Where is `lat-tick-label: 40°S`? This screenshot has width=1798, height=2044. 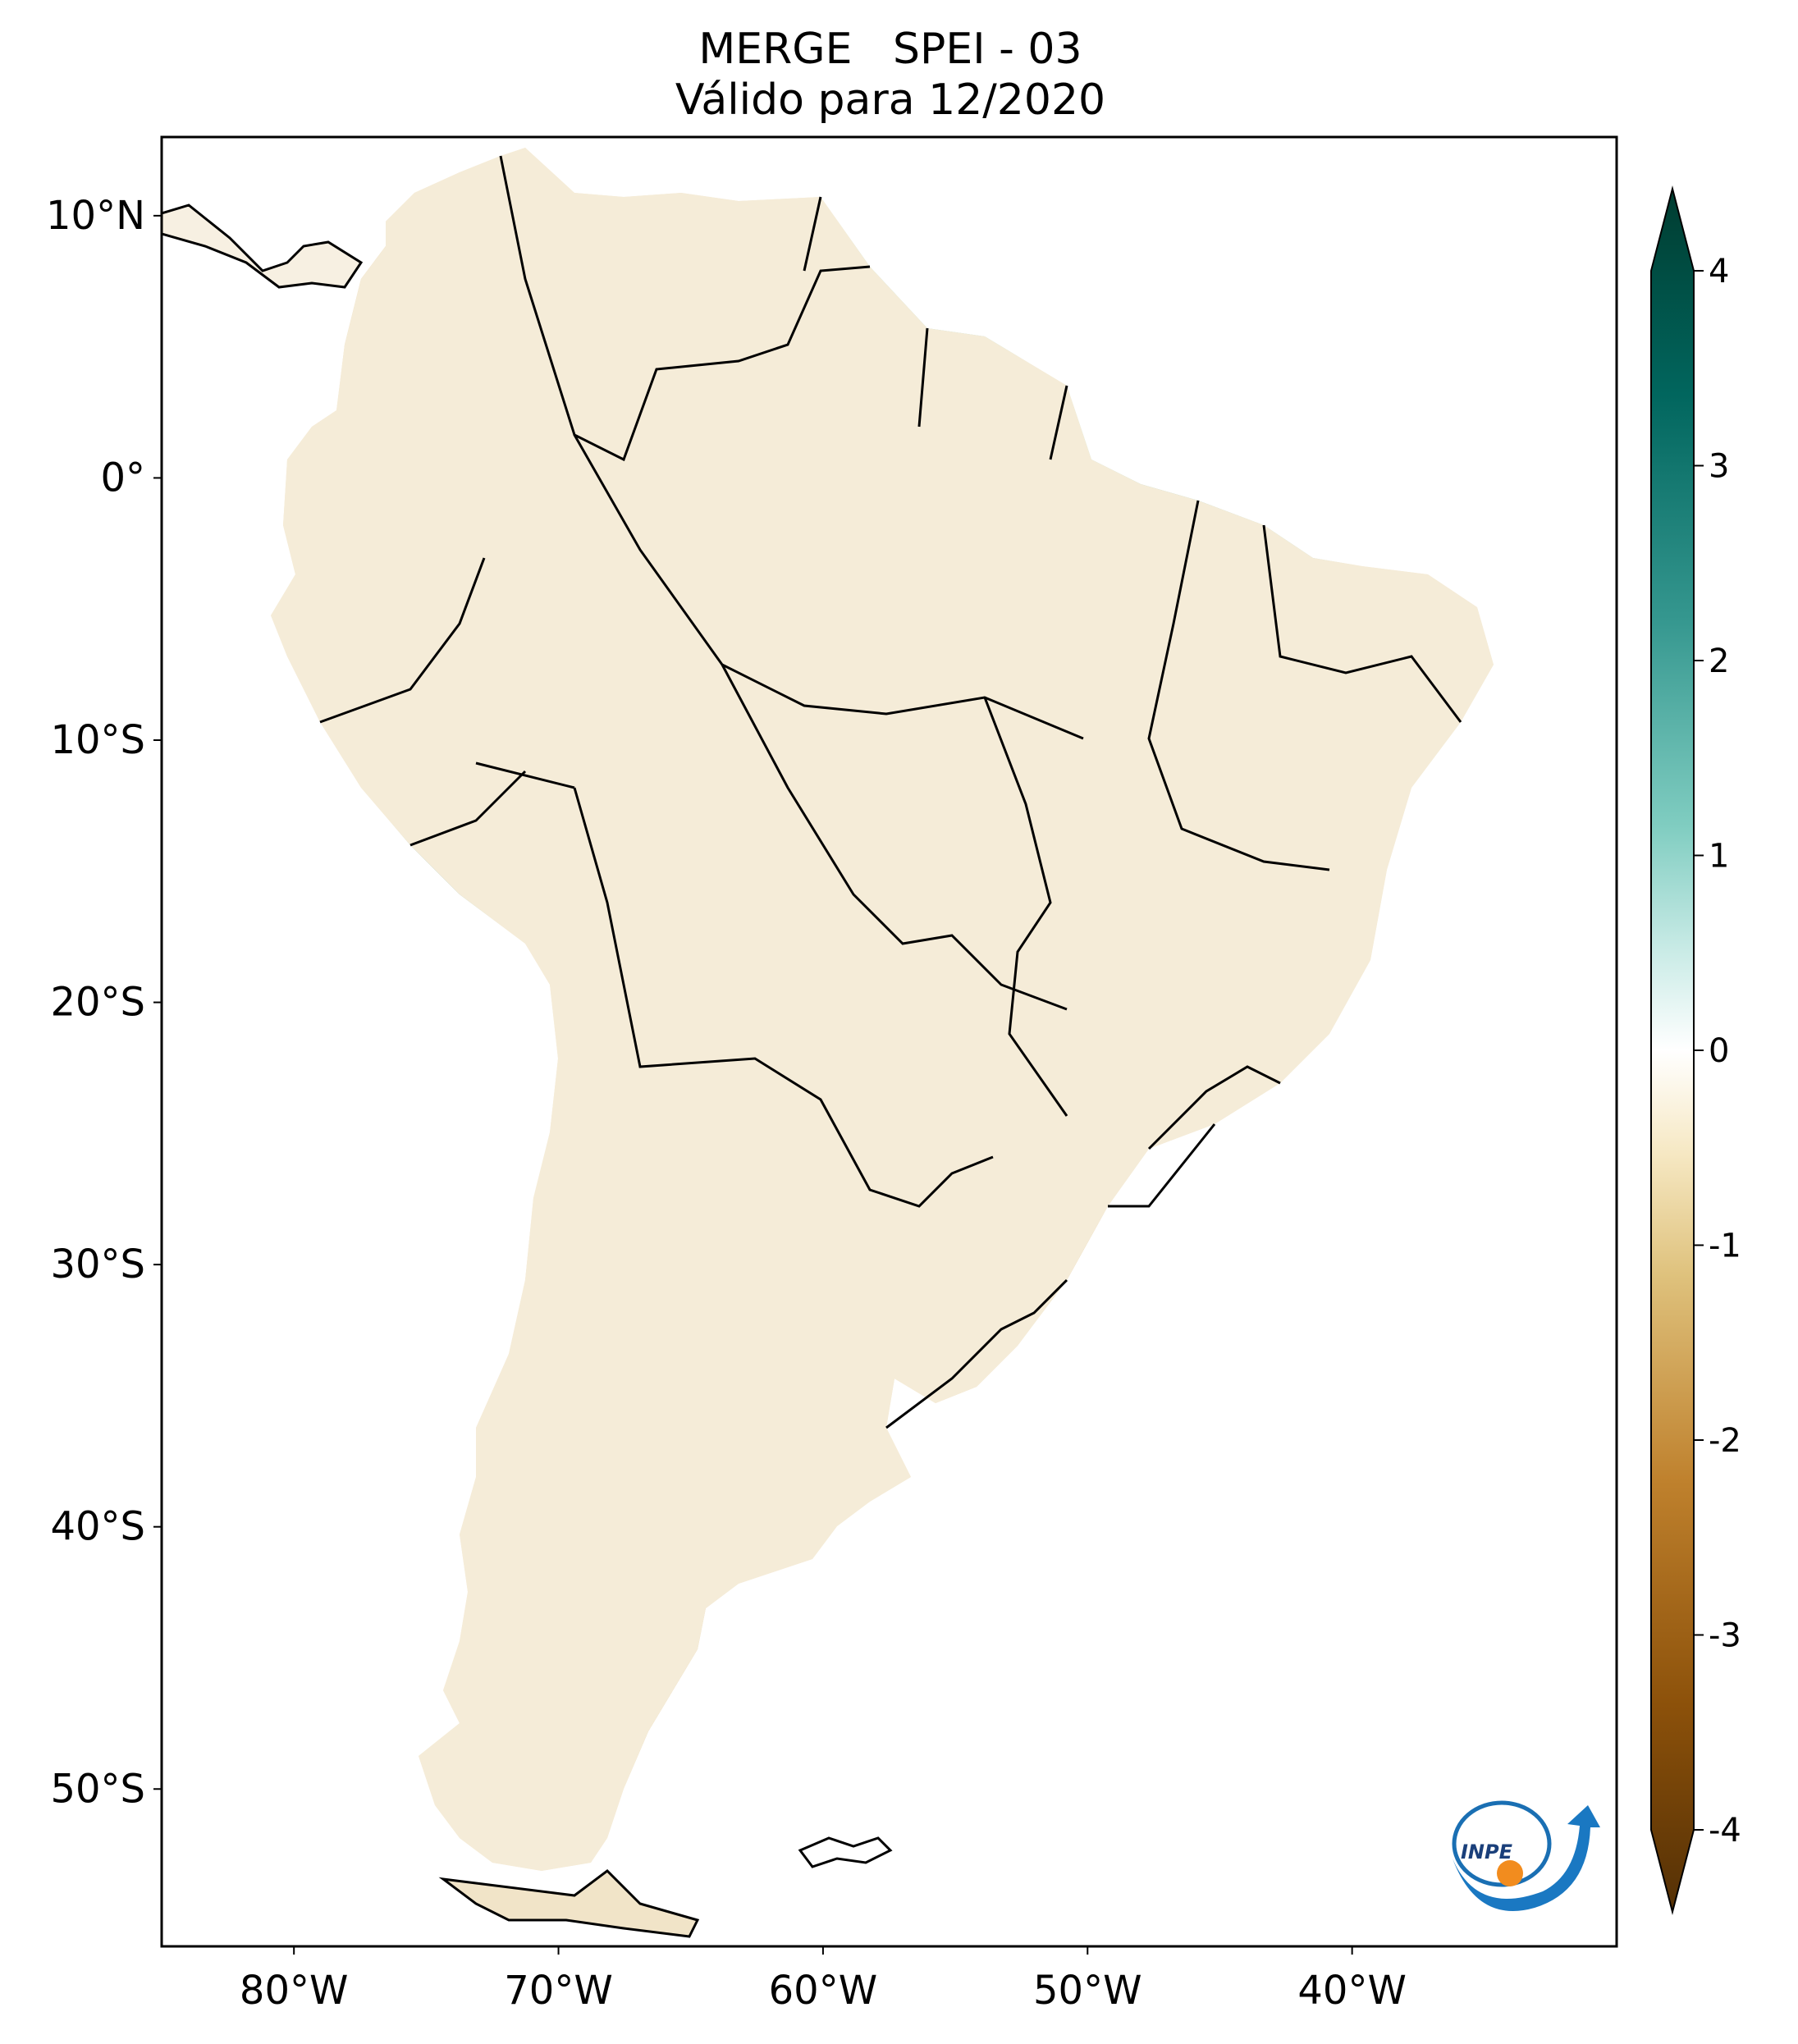 lat-tick-label: 40°S is located at coordinates (97, 1527).